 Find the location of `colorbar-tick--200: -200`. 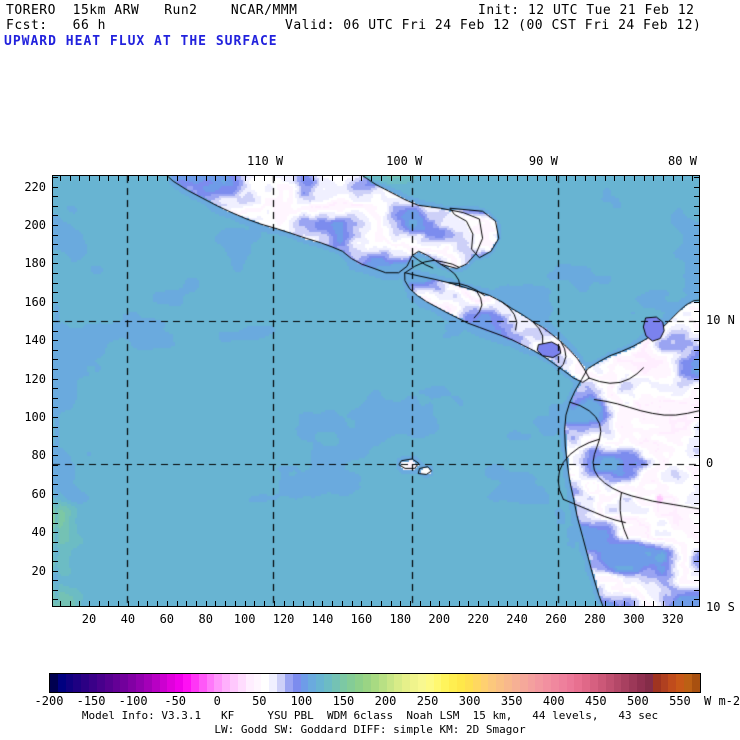

colorbar-tick--200: -200 is located at coordinates (49, 701).